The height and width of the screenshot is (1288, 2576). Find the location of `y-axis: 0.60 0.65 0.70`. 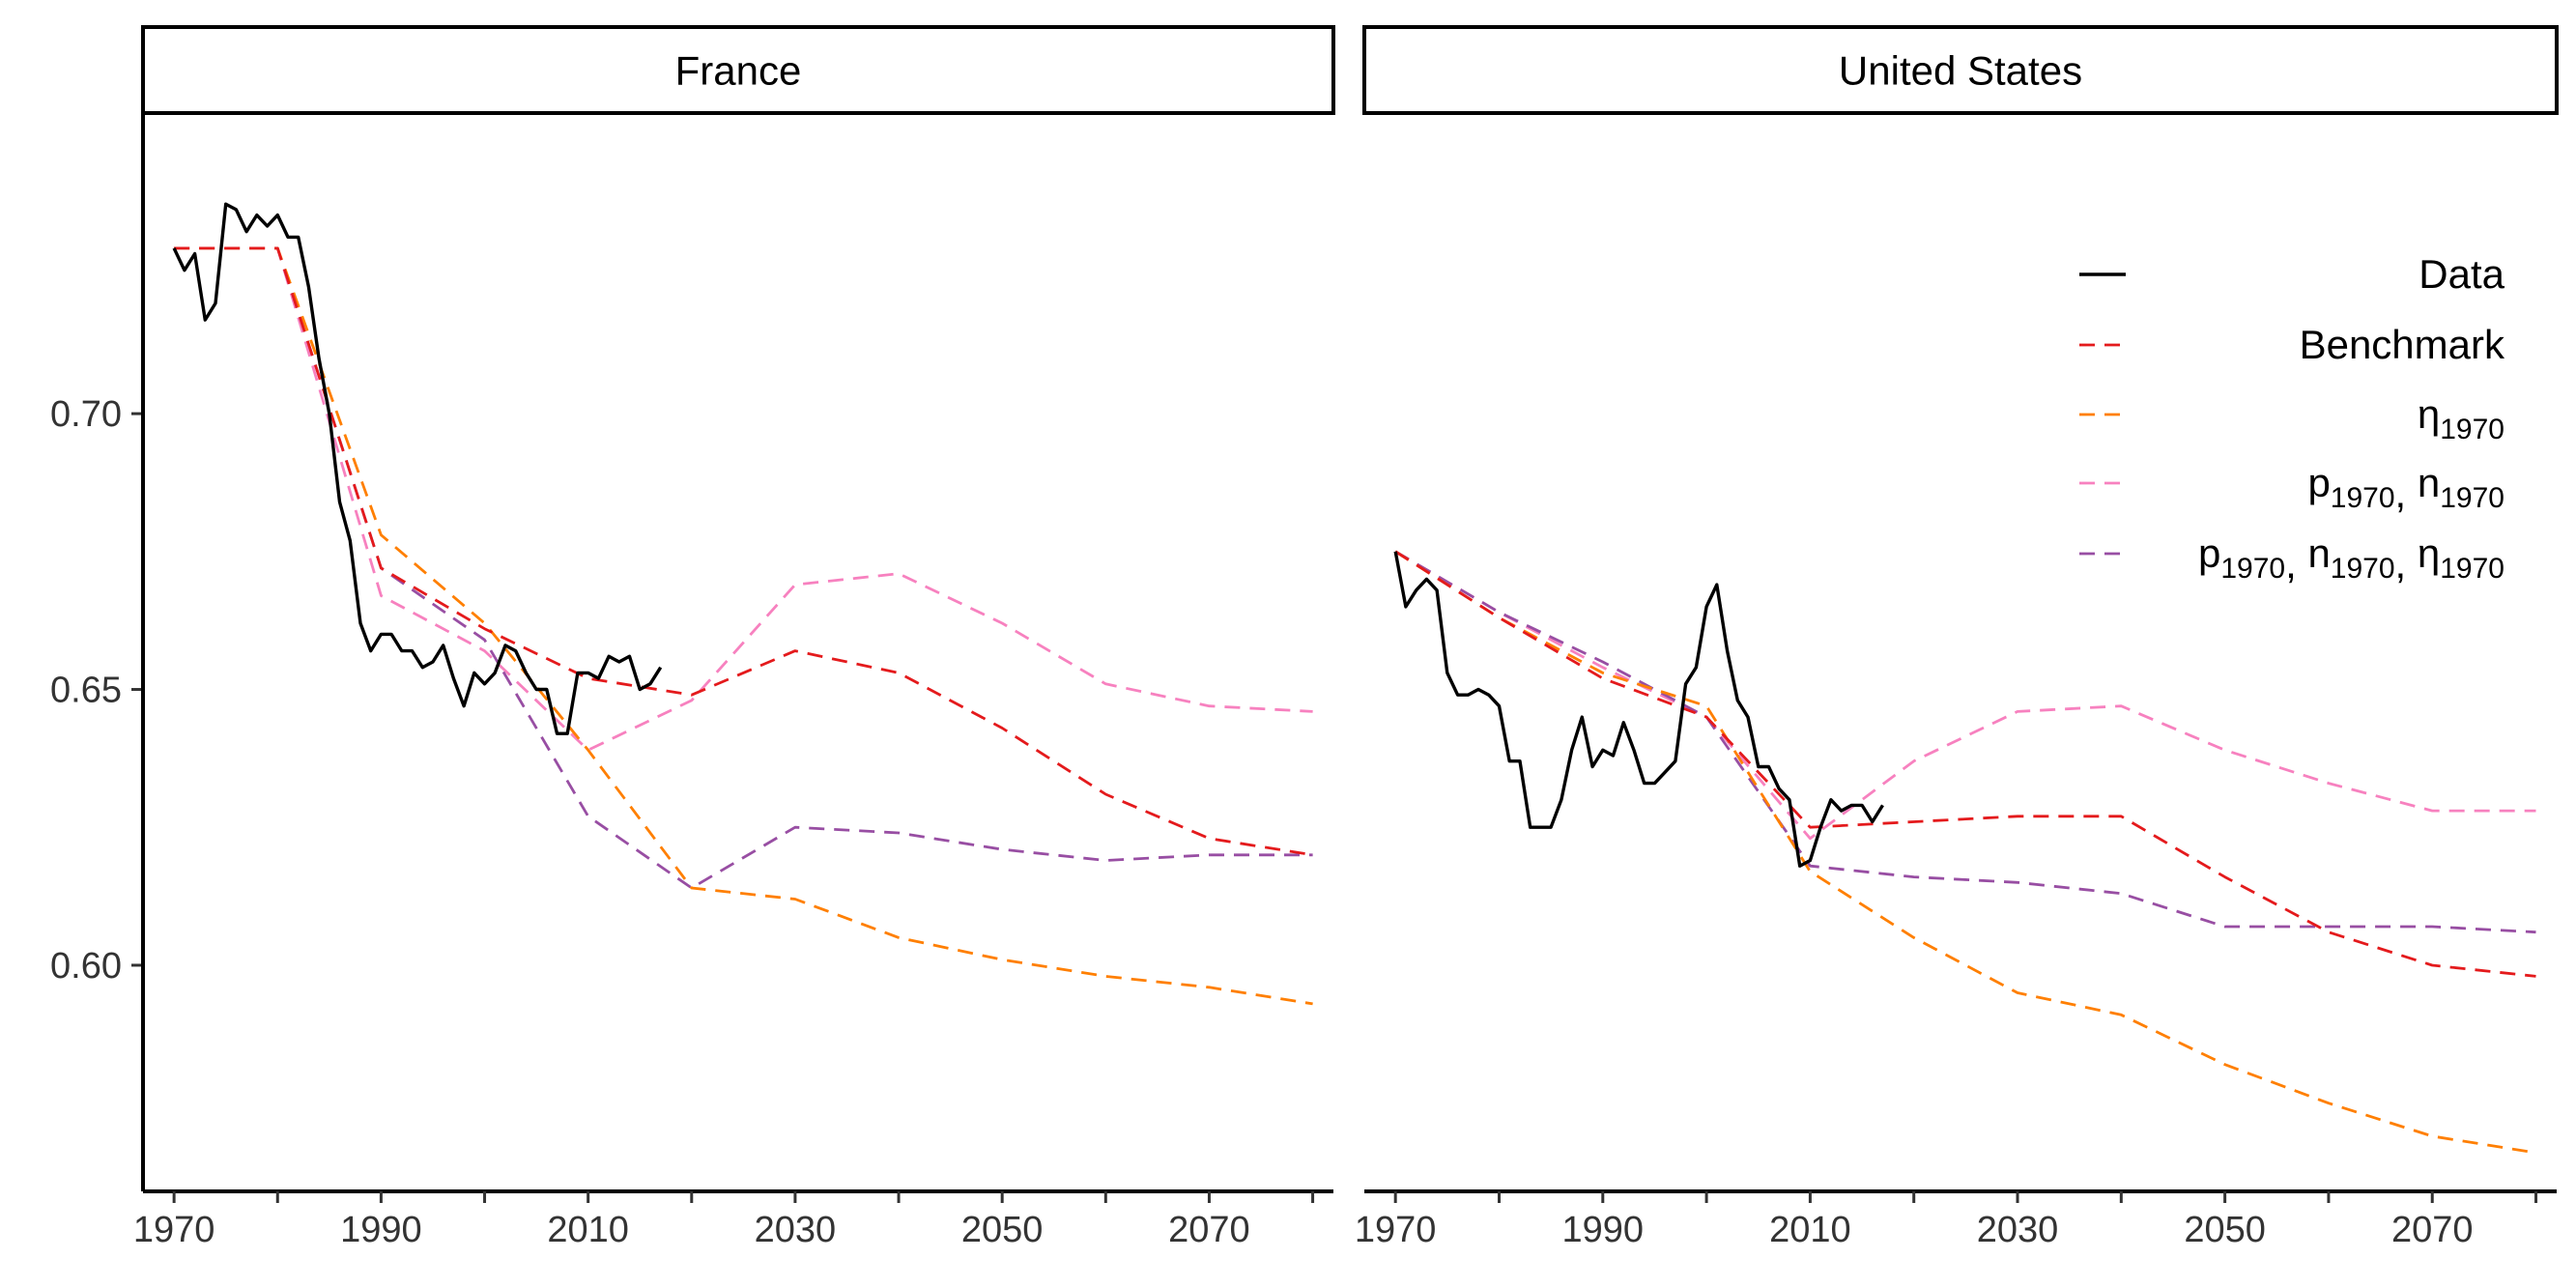

y-axis: 0.60 0.65 0.70 is located at coordinates (97, 691).